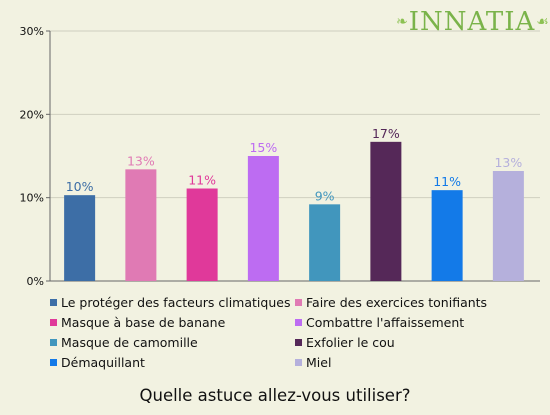  I want to click on legend-label: Exfolier le cou, so click(350, 342).